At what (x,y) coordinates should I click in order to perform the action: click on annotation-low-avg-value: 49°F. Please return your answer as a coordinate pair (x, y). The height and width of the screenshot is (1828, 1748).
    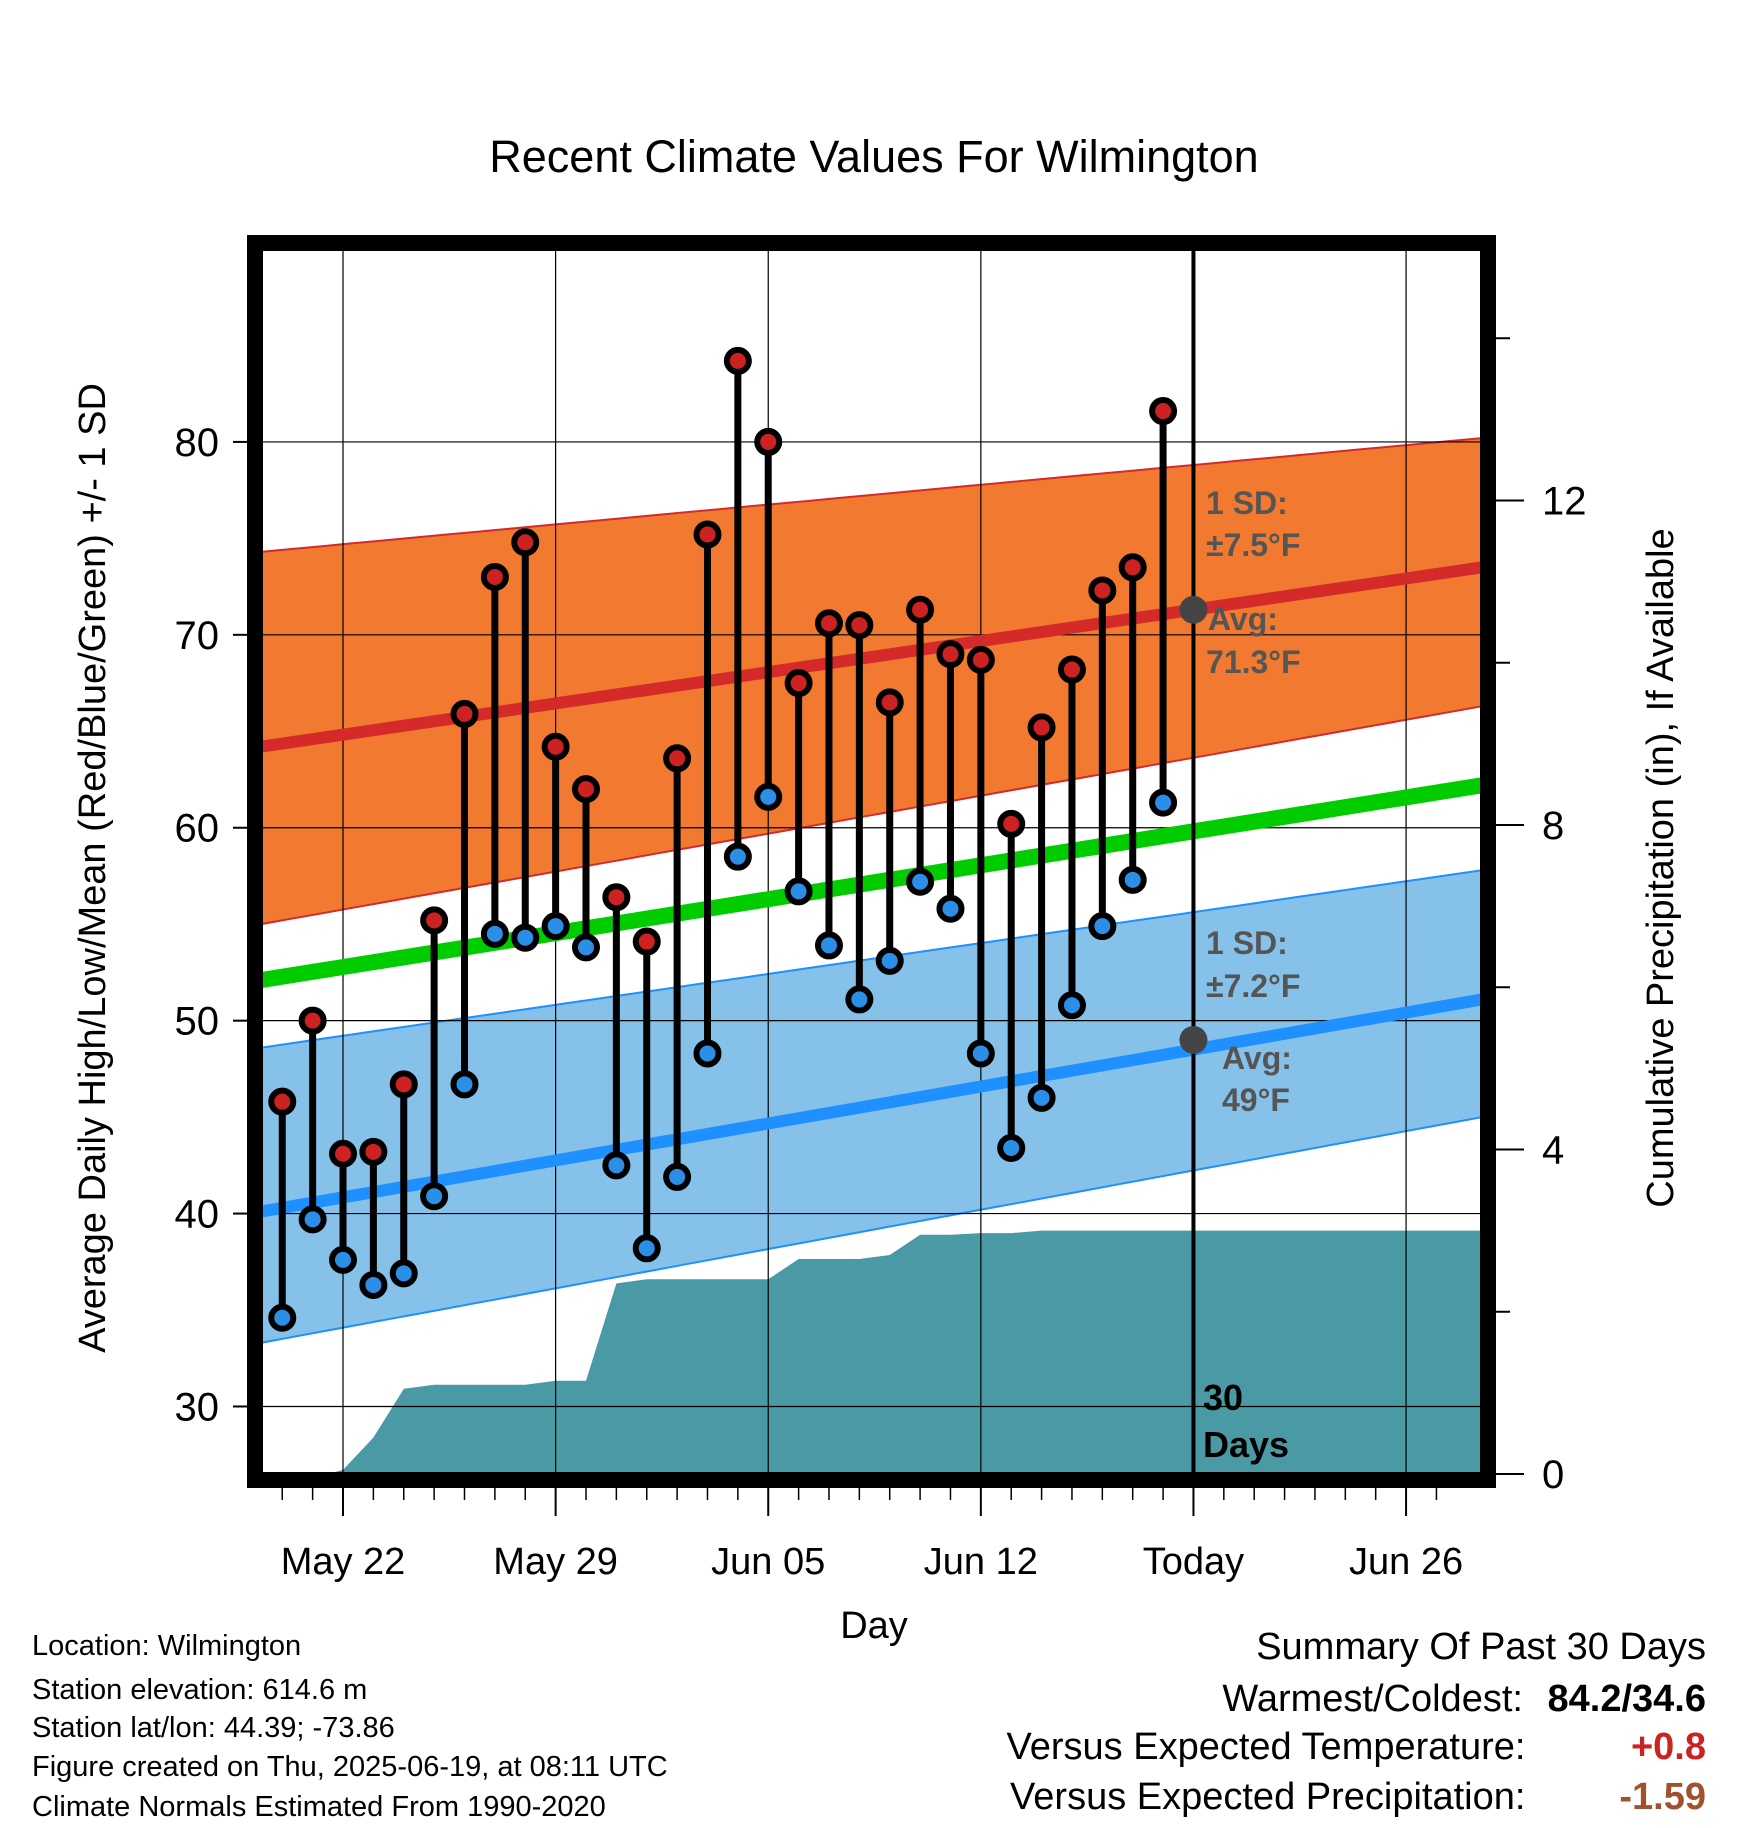
    Looking at the image, I should click on (1256, 1100).